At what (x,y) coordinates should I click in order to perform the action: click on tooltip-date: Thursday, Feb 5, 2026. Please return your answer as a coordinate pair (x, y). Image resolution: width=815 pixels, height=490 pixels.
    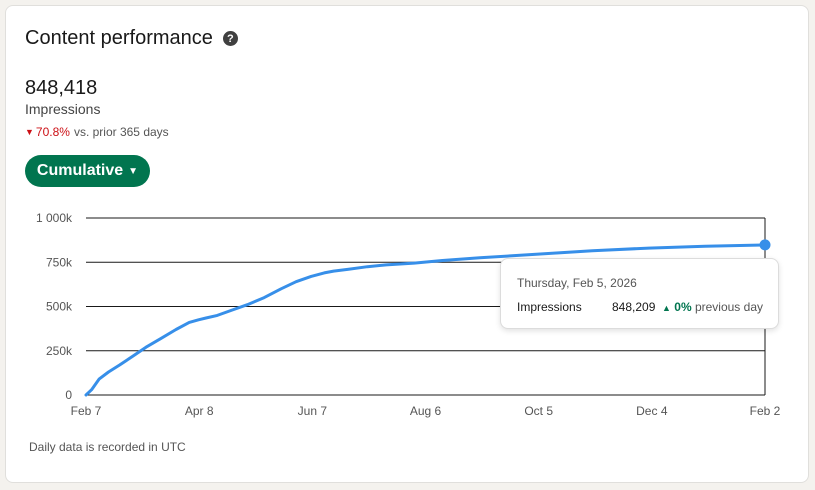
    Looking at the image, I should click on (577, 283).